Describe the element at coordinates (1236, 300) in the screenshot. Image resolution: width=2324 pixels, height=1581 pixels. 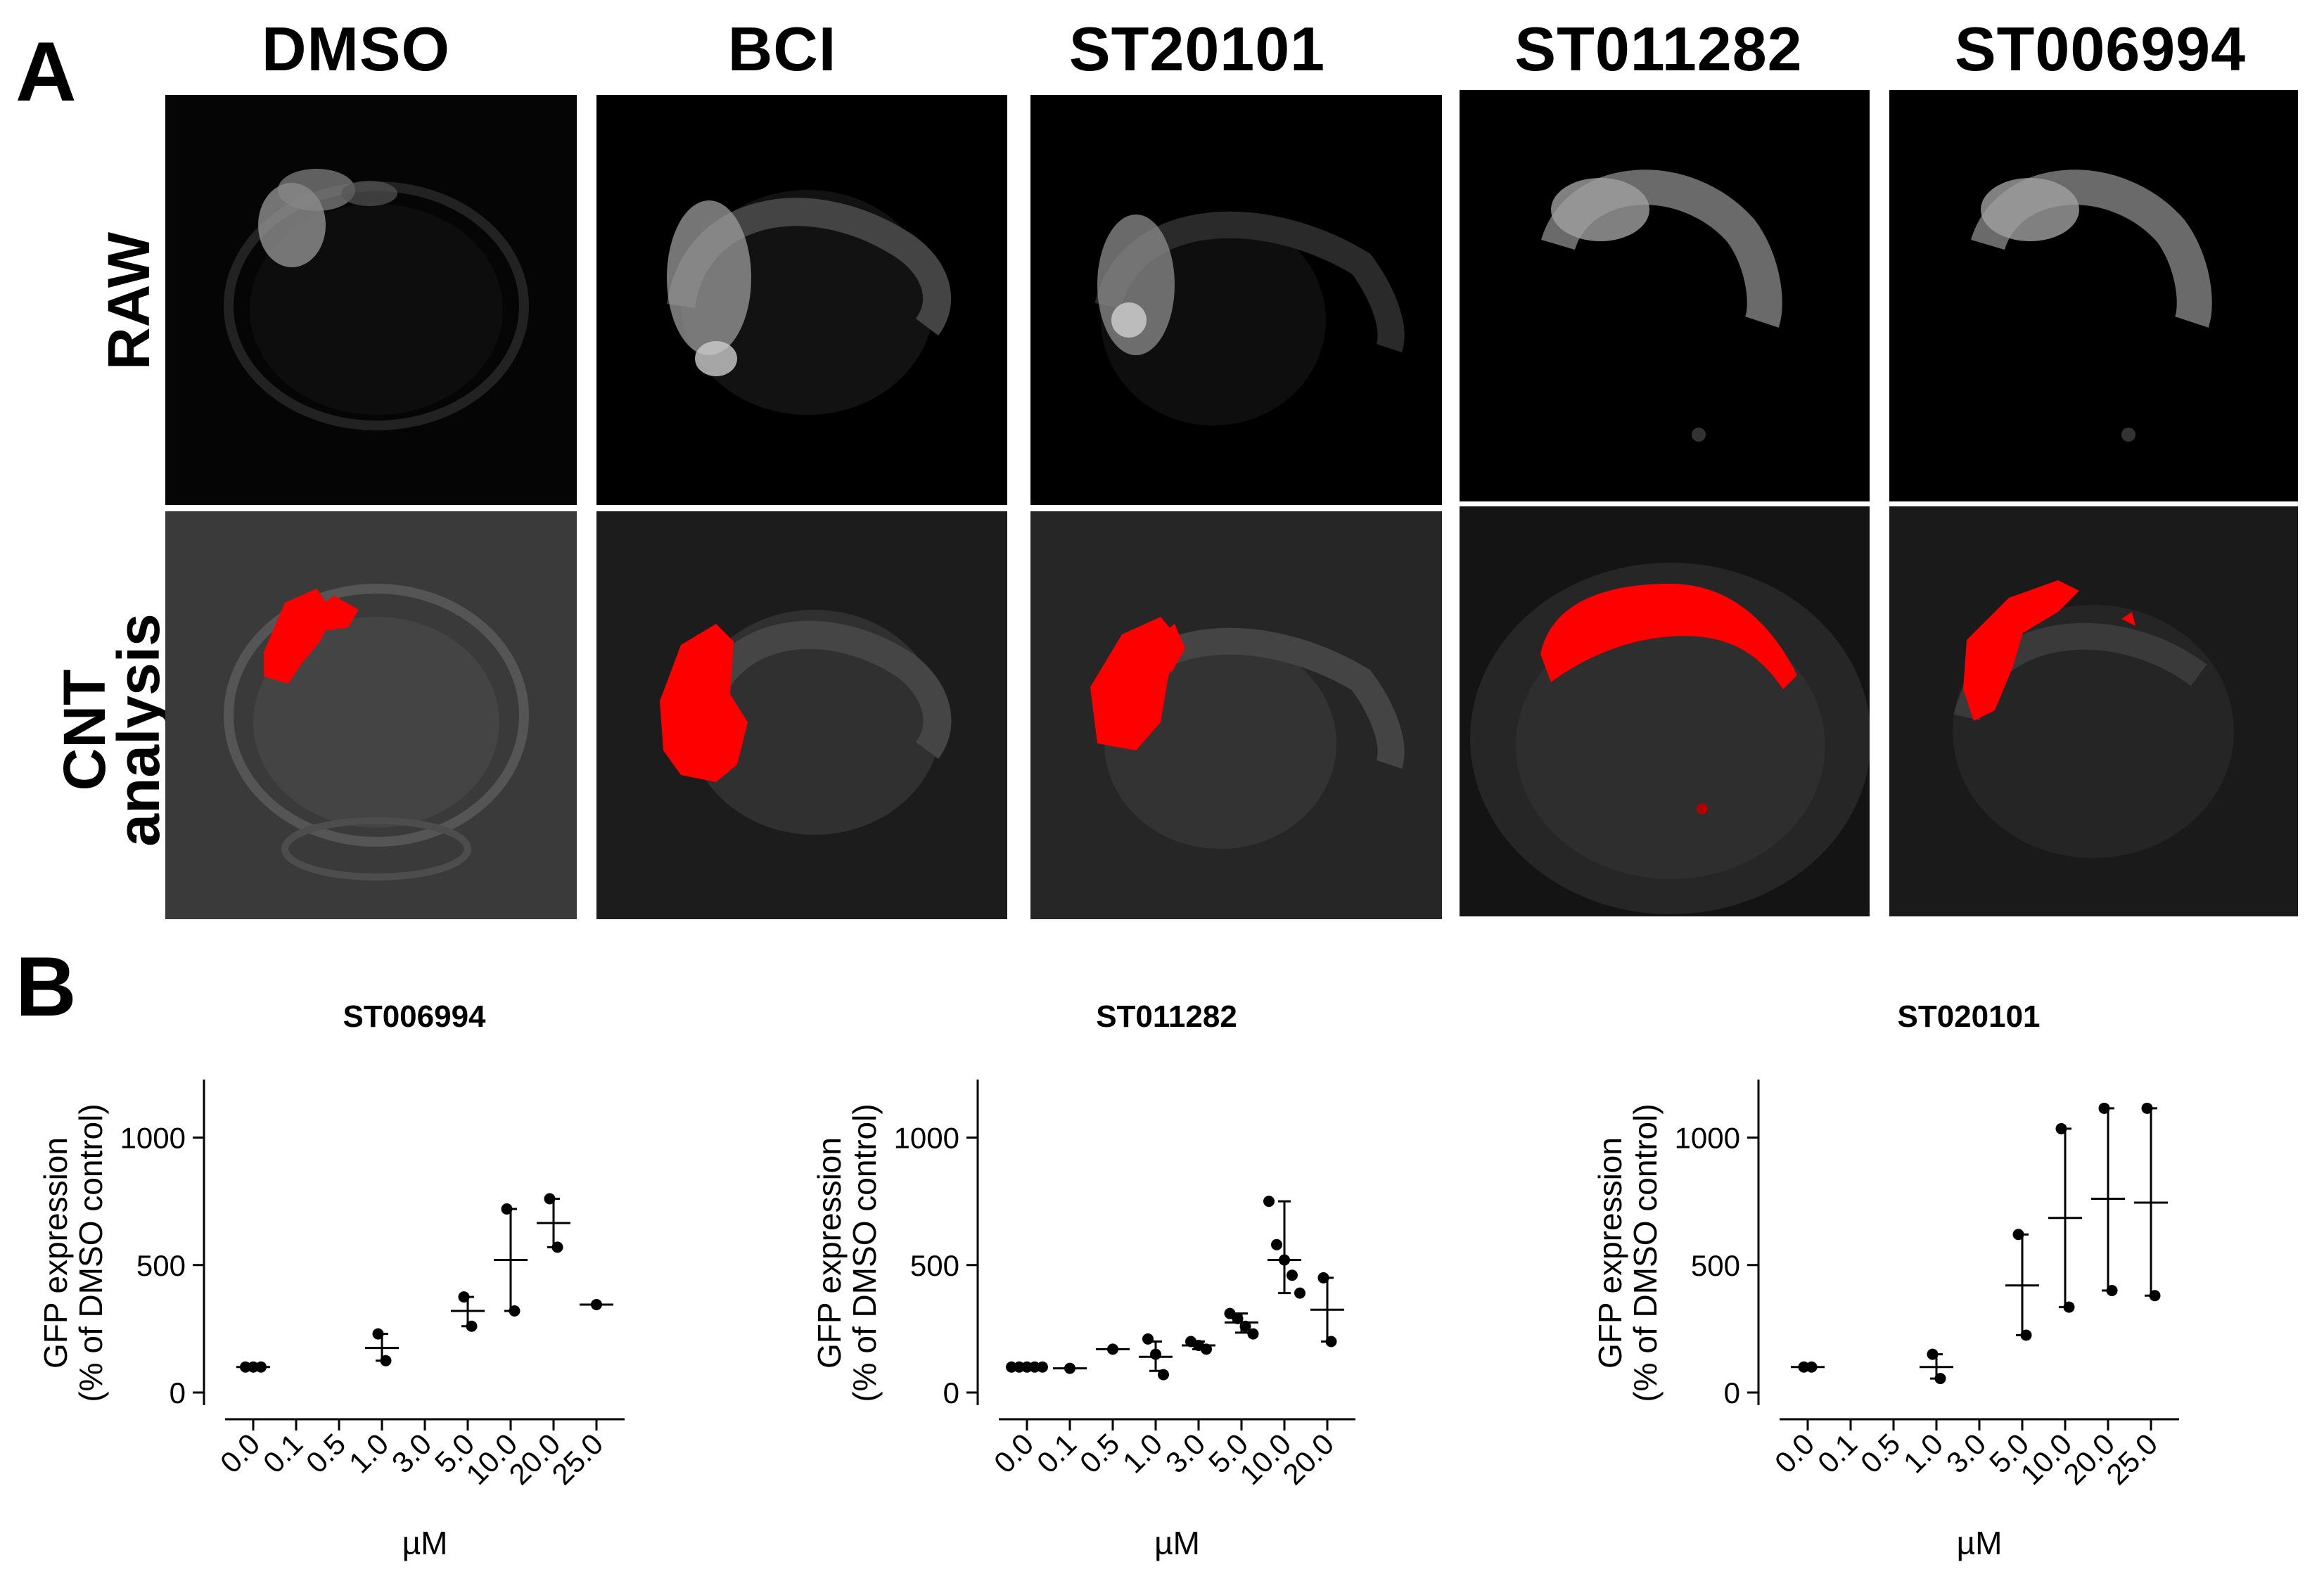
I see `raw-image-st20101` at that location.